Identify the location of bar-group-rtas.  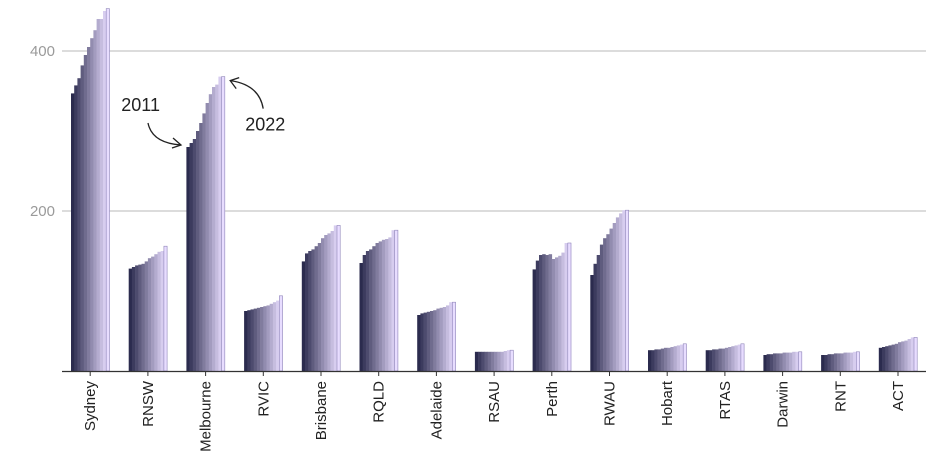
(725, 357).